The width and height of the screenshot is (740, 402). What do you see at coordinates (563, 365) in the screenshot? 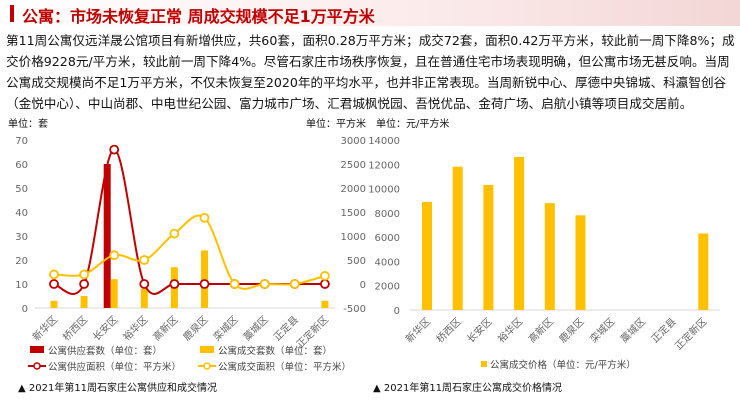
I see `legend-label: 公寓成交价格（单位：元/平方米）` at bounding box center [563, 365].